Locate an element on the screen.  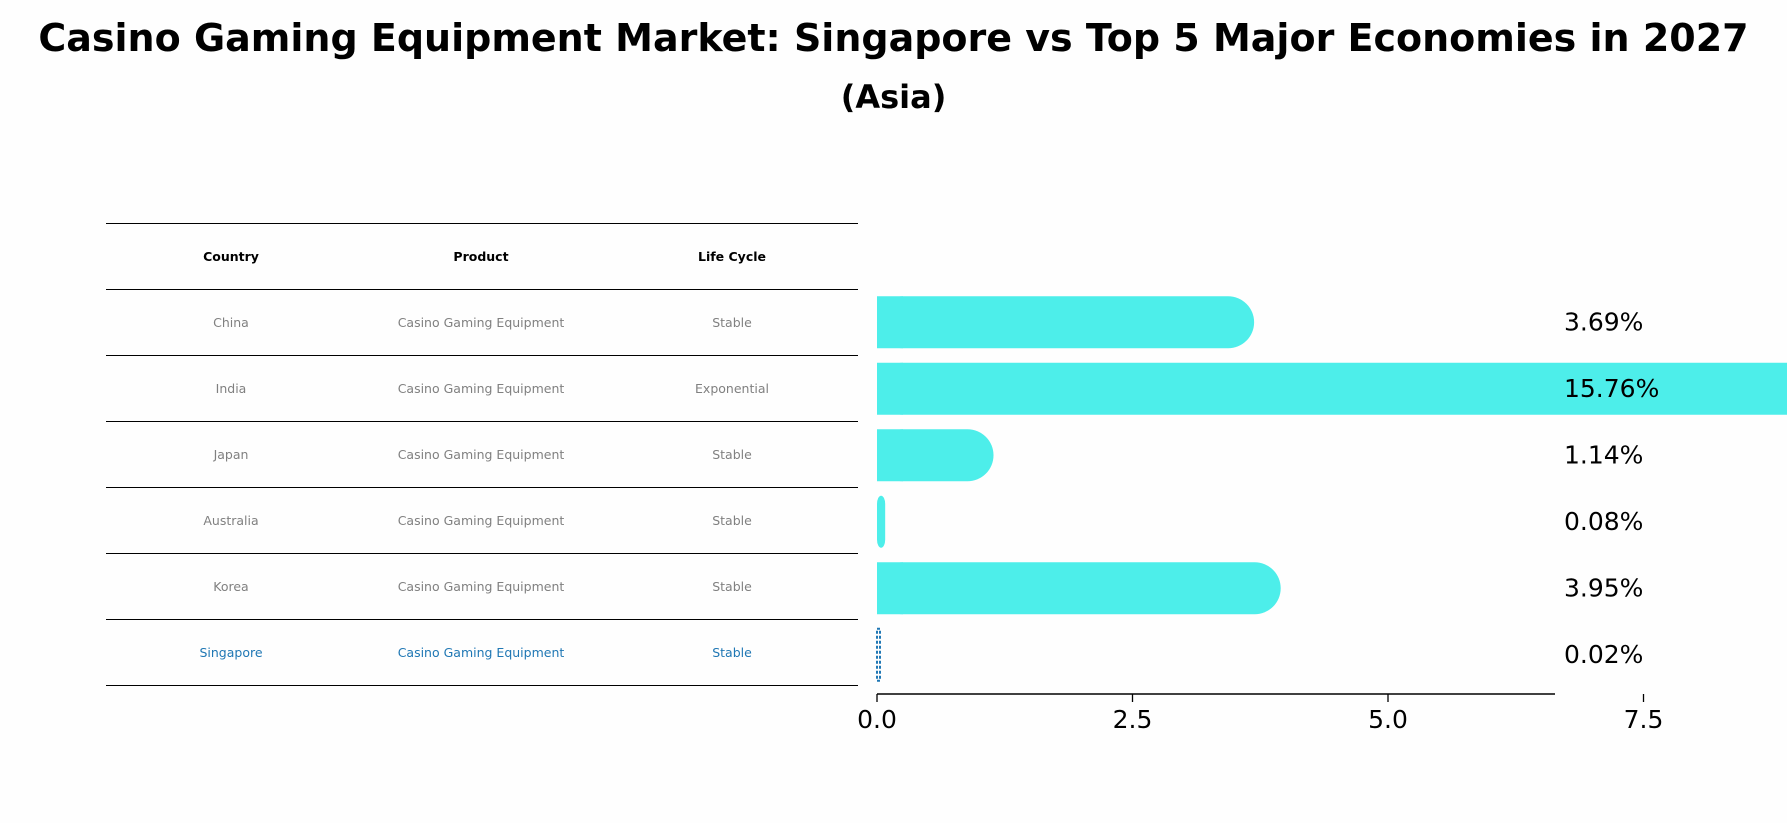
data-label: 3.95% is located at coordinates (1603, 587).